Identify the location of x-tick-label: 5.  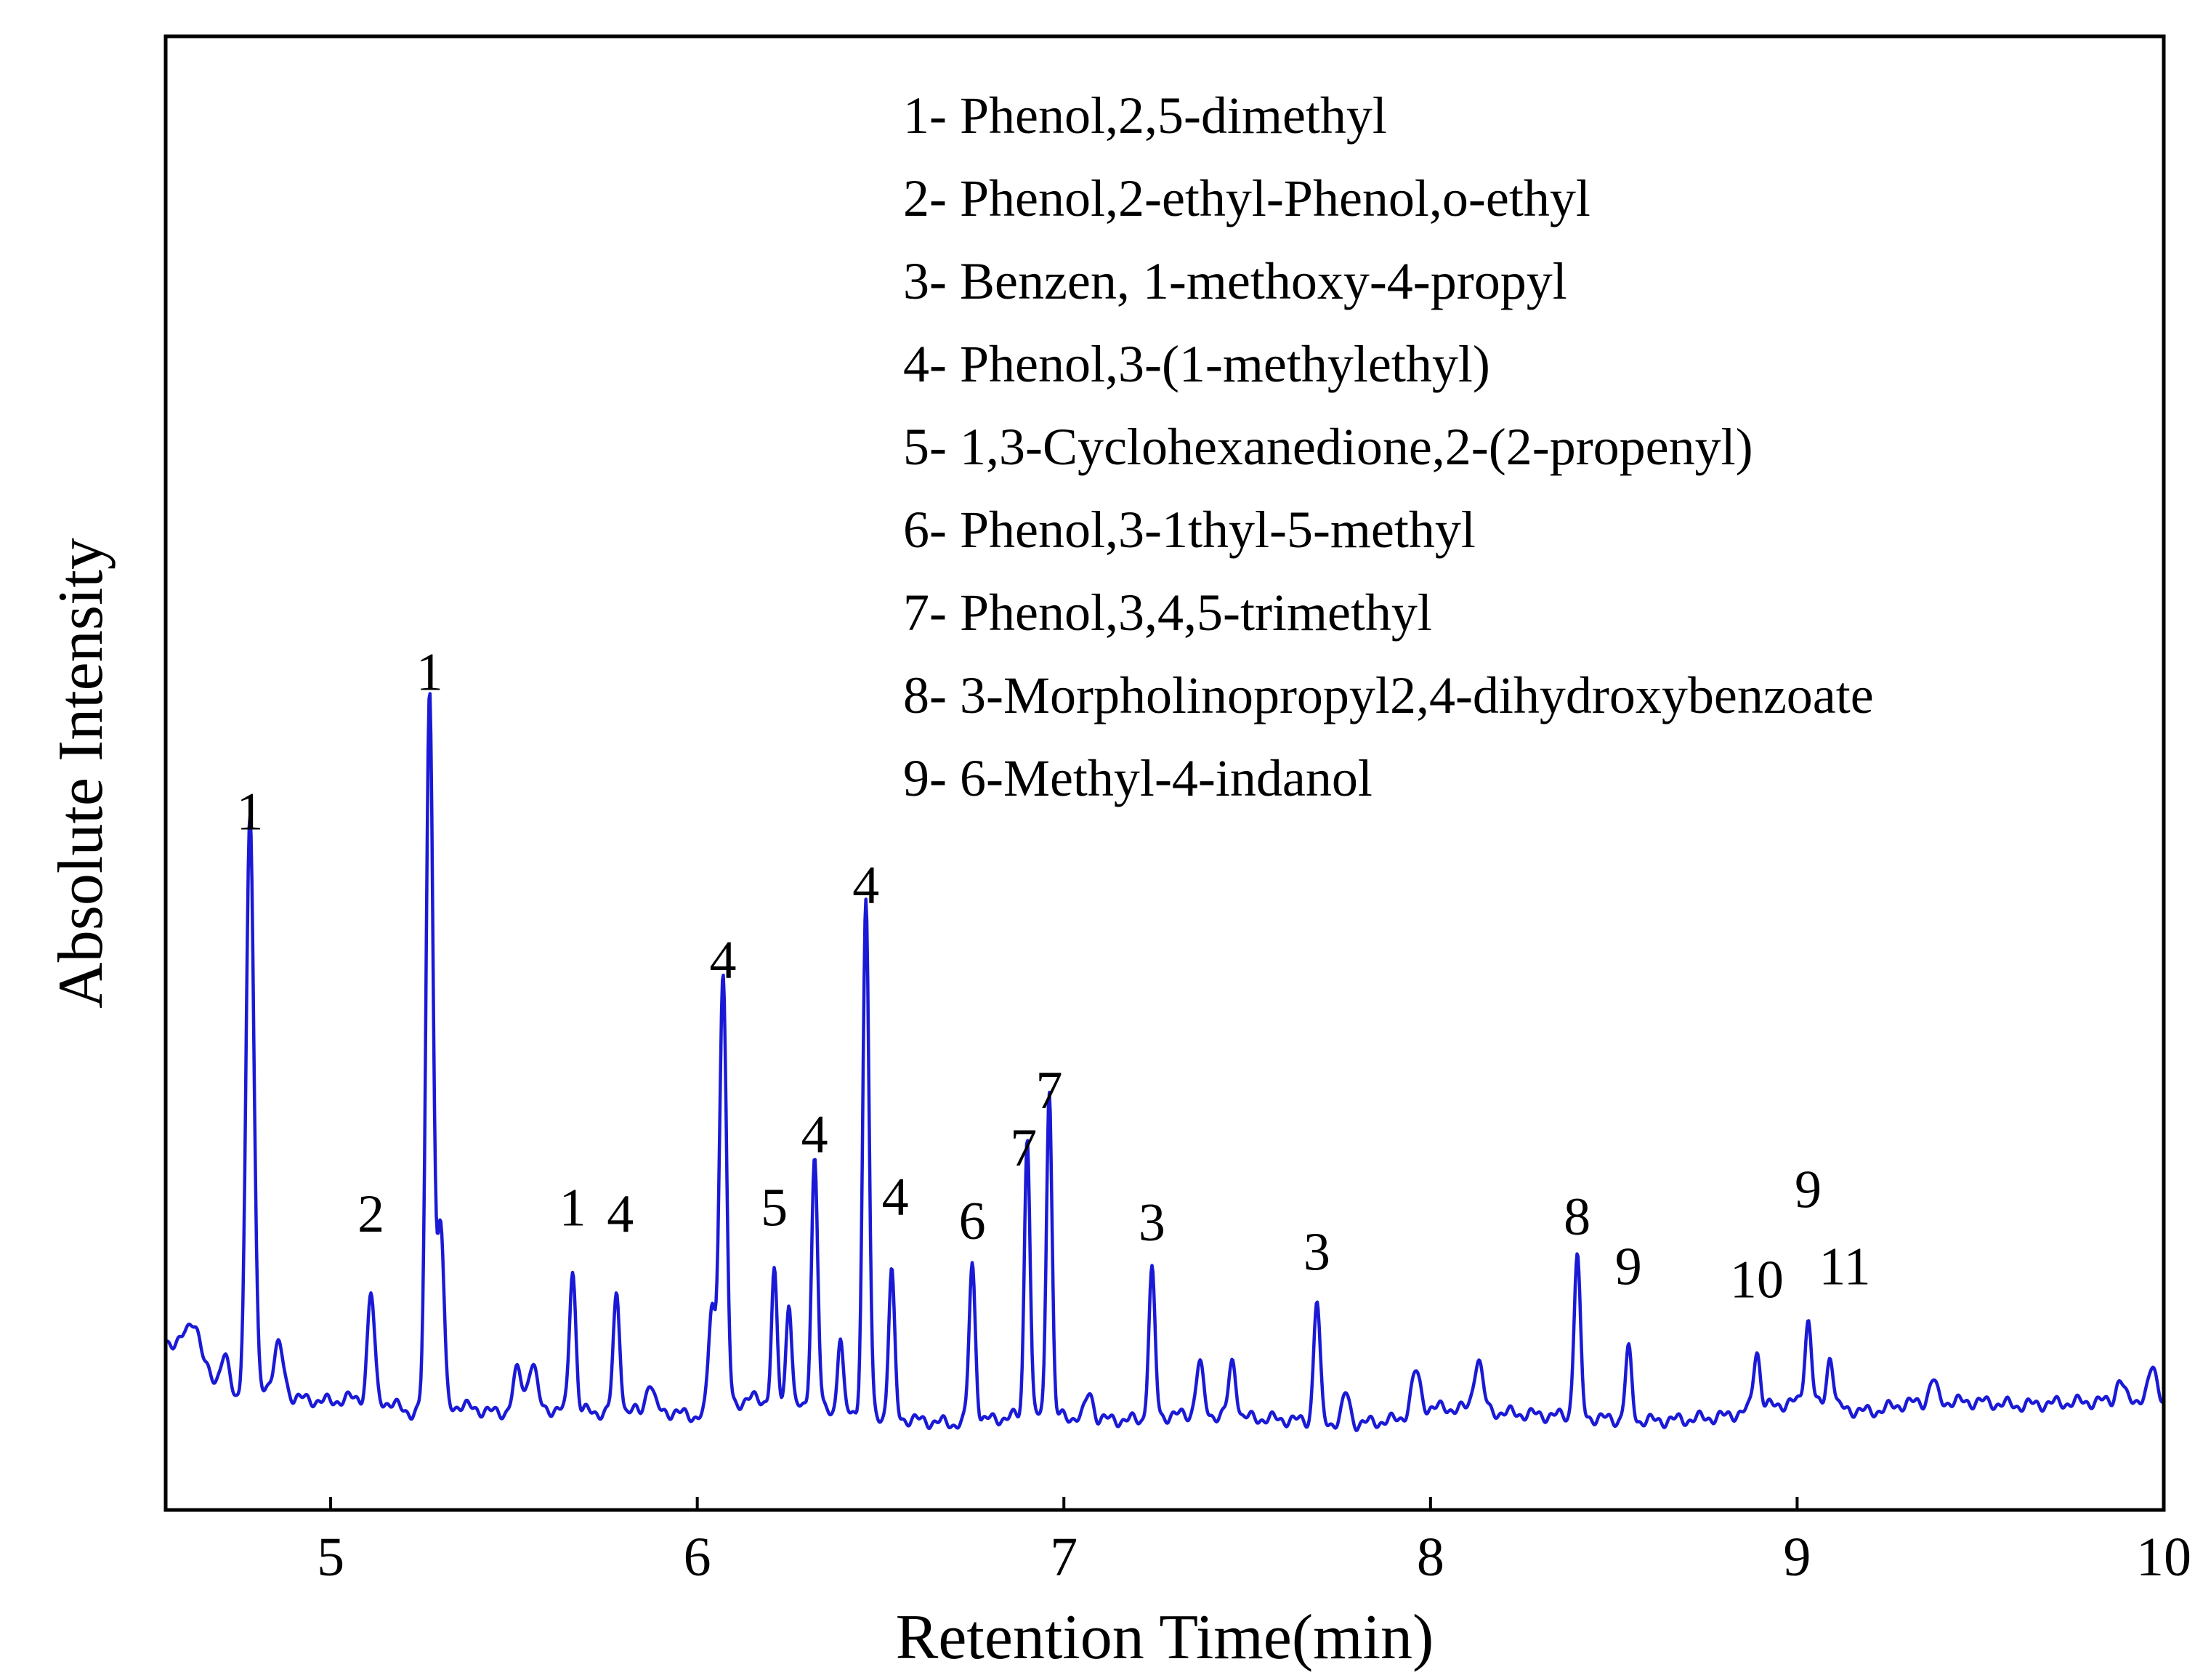
(330, 1557).